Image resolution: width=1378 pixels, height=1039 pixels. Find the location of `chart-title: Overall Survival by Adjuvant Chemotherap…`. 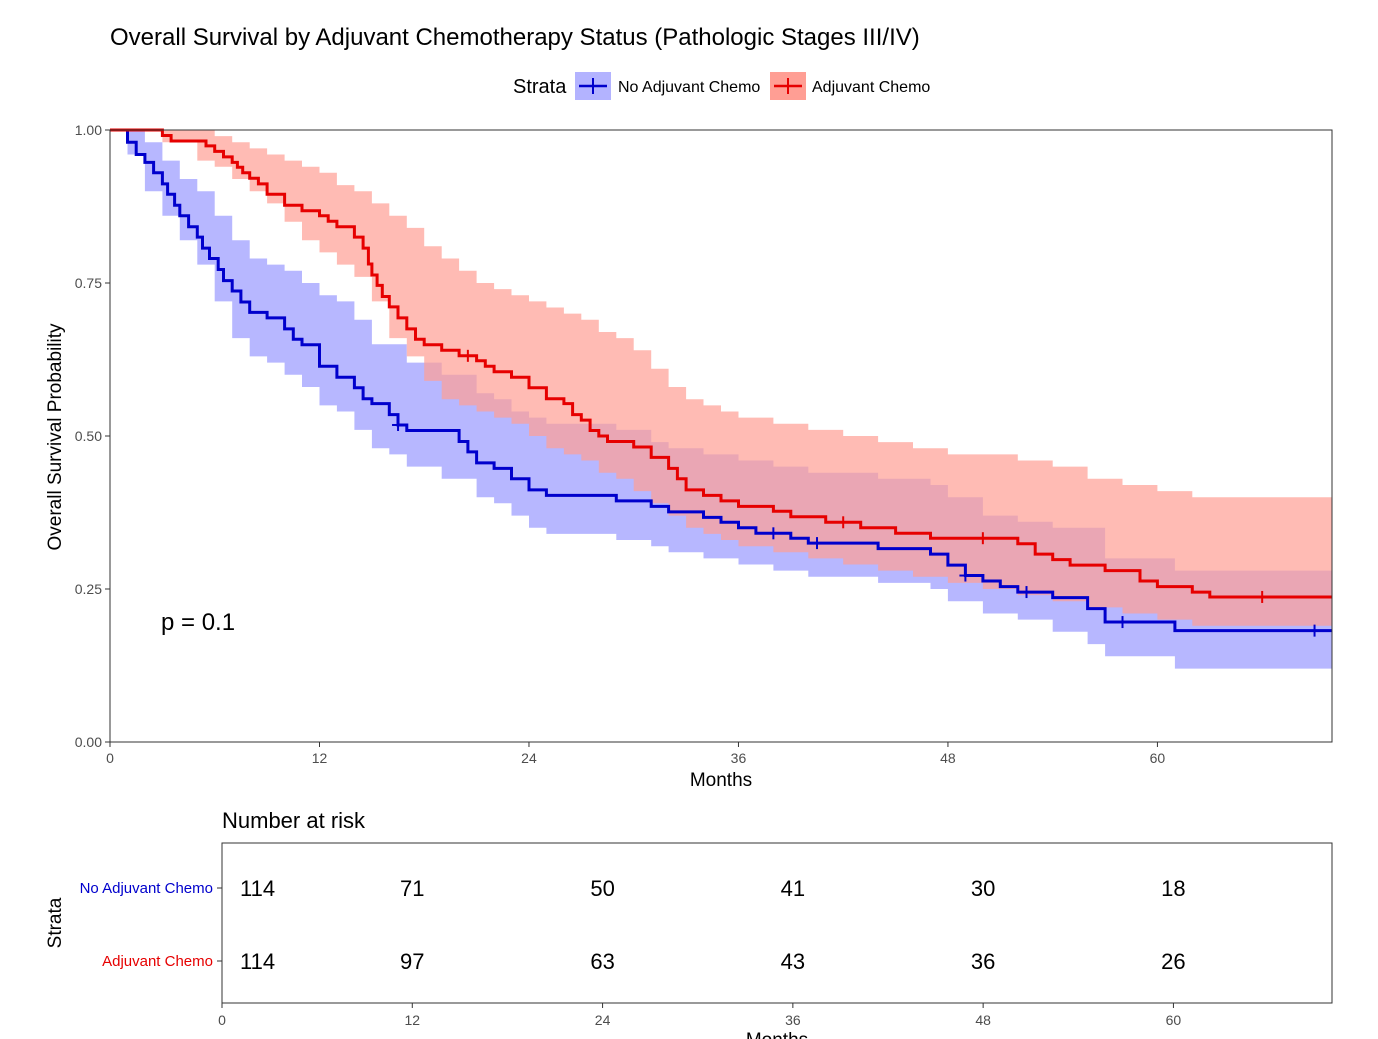

chart-title: Overall Survival by Adjuvant Chemotherap… is located at coordinates (515, 37).